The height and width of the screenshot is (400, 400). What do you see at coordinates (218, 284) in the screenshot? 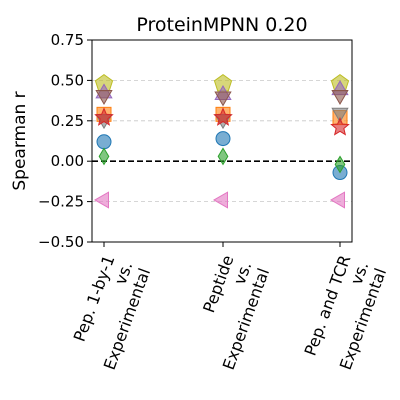
I see `x-tick-label-line: Peptide` at bounding box center [218, 284].